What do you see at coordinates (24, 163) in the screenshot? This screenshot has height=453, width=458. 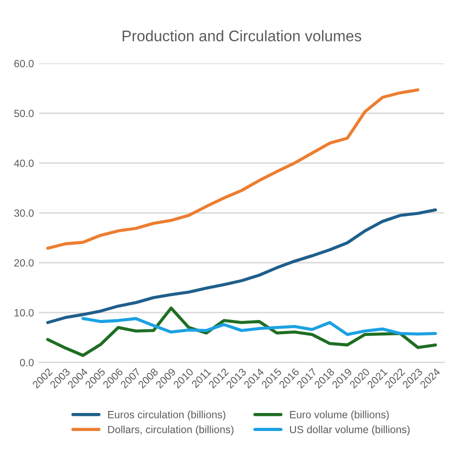 I see `y-tick-label: 40.0` at bounding box center [24, 163].